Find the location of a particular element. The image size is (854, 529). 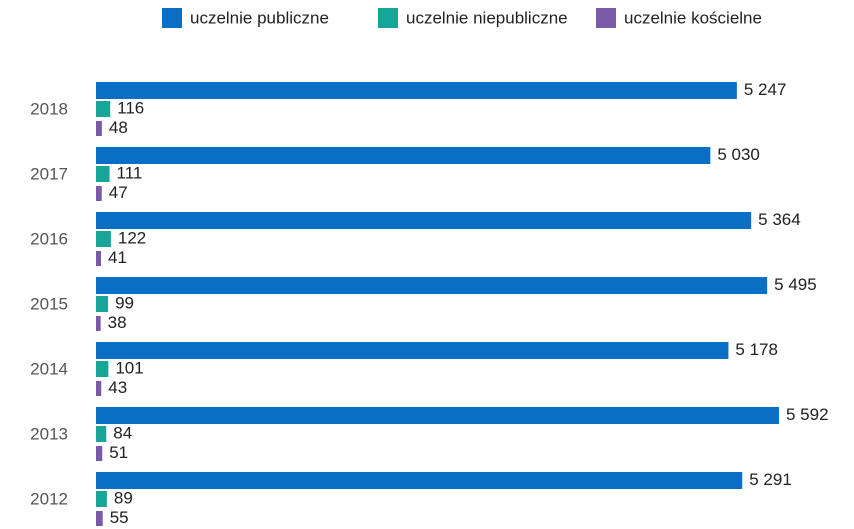

value-label: 122 is located at coordinates (132, 237).